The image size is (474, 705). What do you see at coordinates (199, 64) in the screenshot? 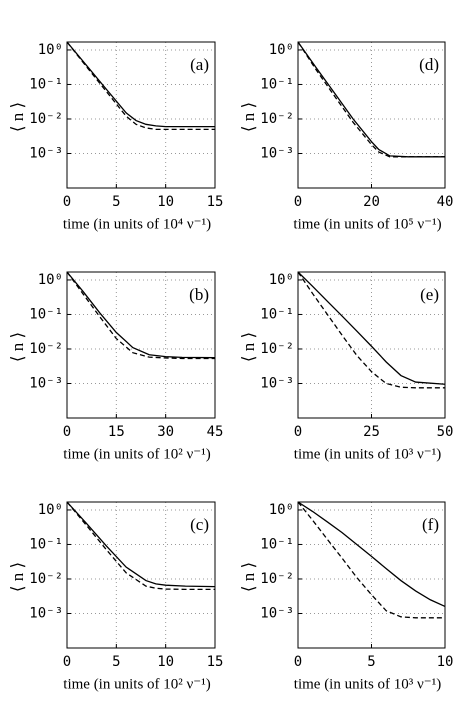
I see `panel-label: (a)` at bounding box center [199, 64].